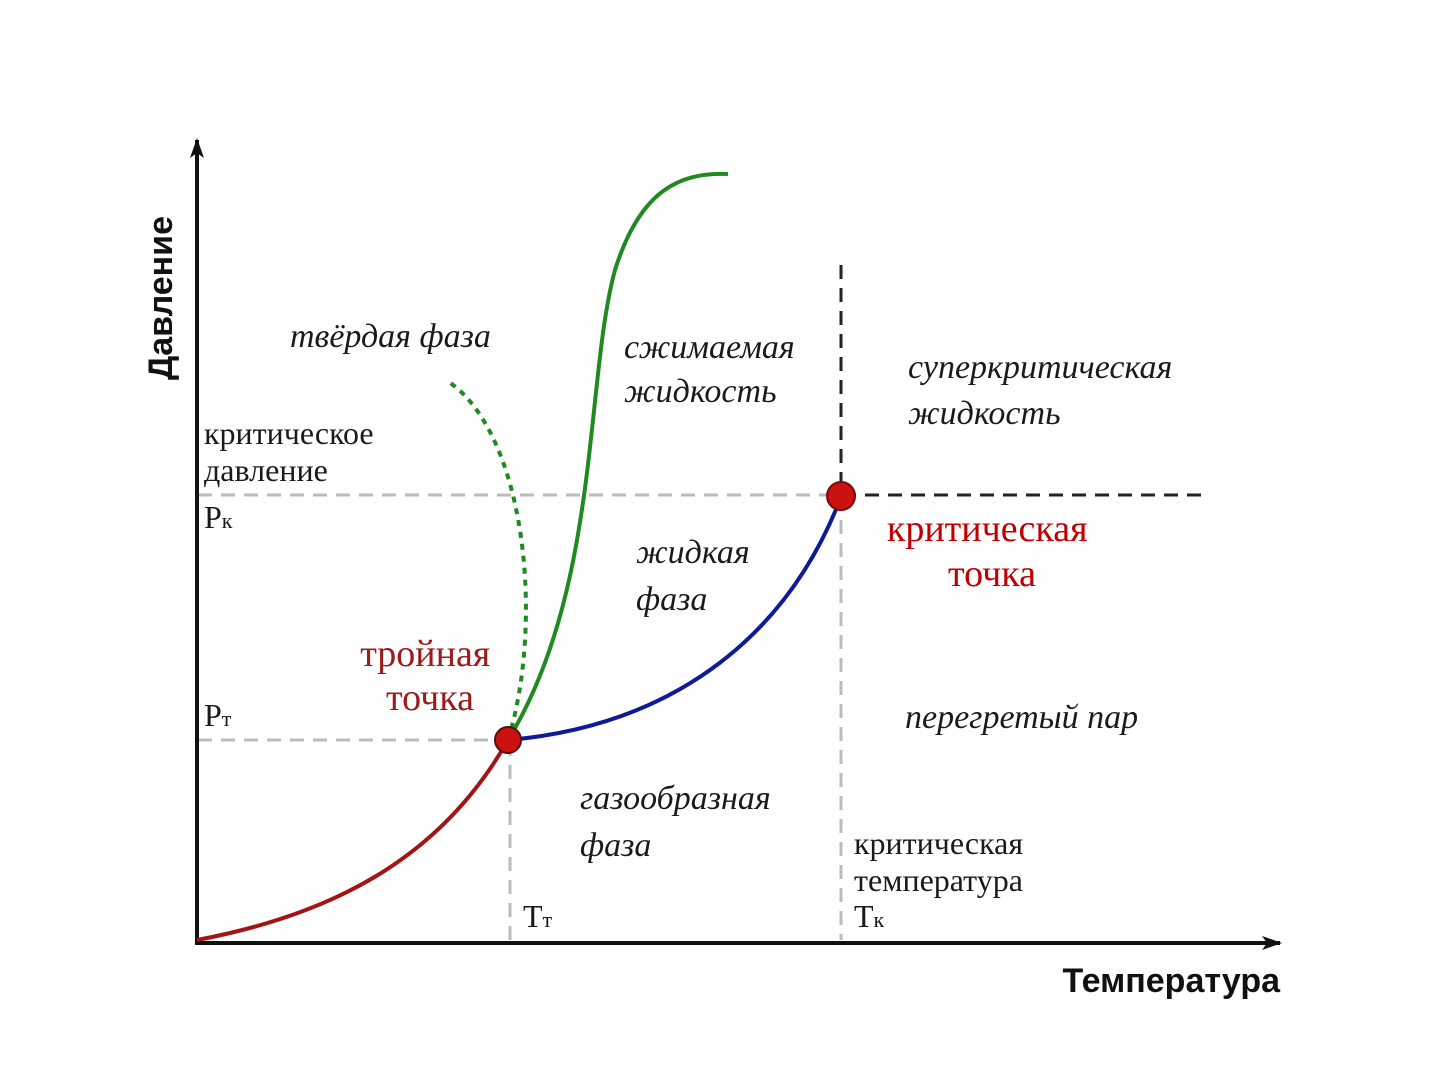  What do you see at coordinates (1021, 717) in the screenshot?
I see `region-superheated-vapor: перегретый пар` at bounding box center [1021, 717].